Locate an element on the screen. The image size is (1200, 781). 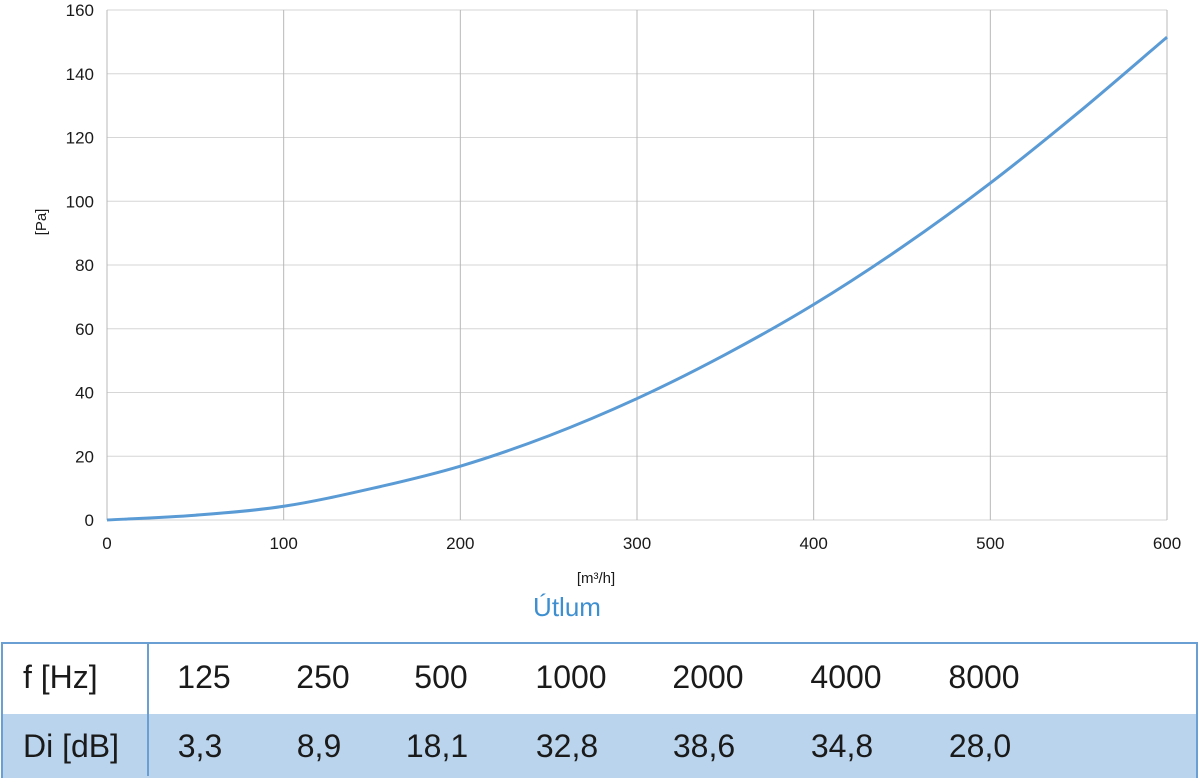
frequency-row-label: f [Hz] is located at coordinates (60, 676).